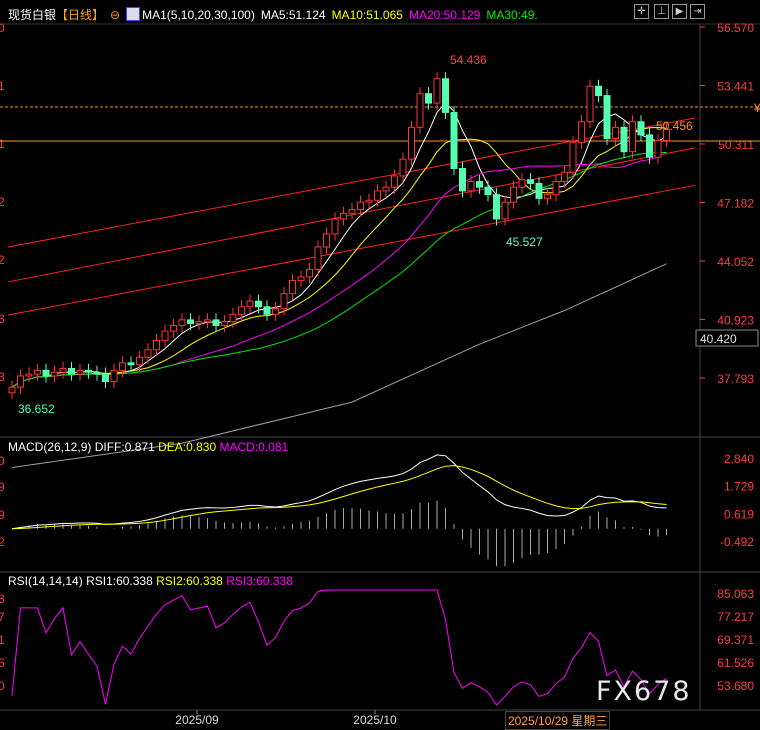 This screenshot has width=760, height=730. What do you see at coordinates (644, 691) in the screenshot?
I see `watermark-logo: FX678` at bounding box center [644, 691].